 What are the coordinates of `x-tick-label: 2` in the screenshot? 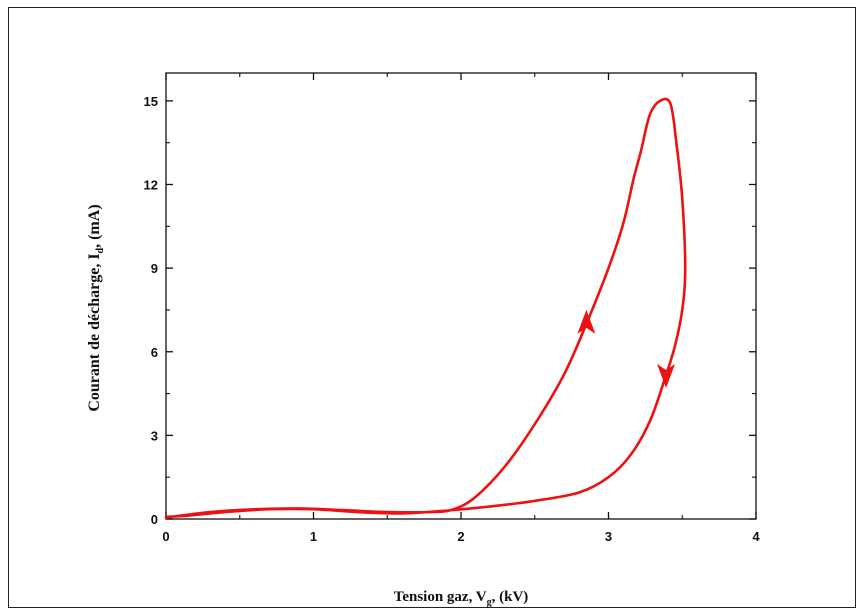 It's located at (460, 536).